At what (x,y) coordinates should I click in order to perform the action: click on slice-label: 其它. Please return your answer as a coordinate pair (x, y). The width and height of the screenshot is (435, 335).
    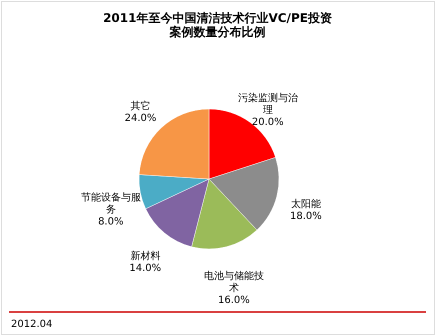
    Looking at the image, I should click on (140, 106).